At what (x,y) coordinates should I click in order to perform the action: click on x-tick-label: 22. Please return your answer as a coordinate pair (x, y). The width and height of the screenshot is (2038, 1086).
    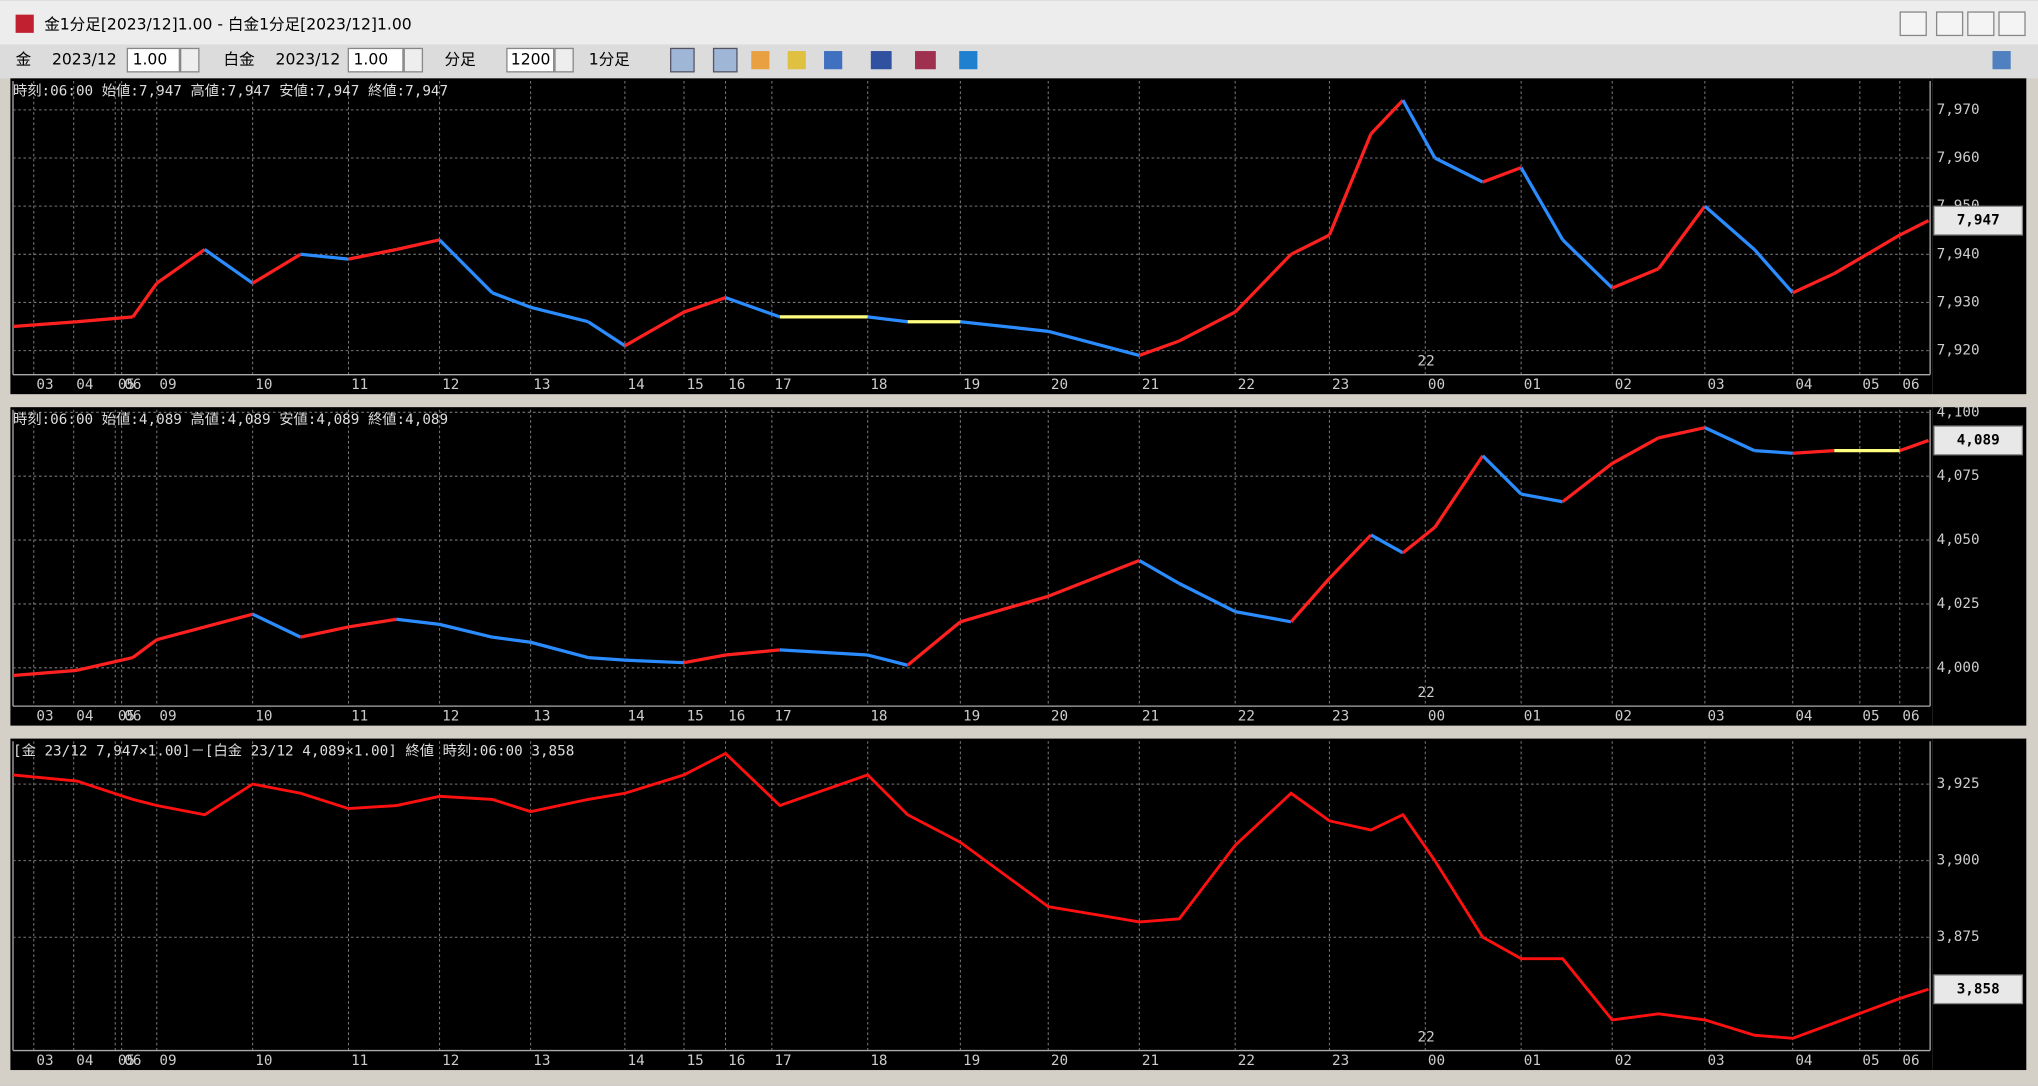
    Looking at the image, I should click on (1246, 385).